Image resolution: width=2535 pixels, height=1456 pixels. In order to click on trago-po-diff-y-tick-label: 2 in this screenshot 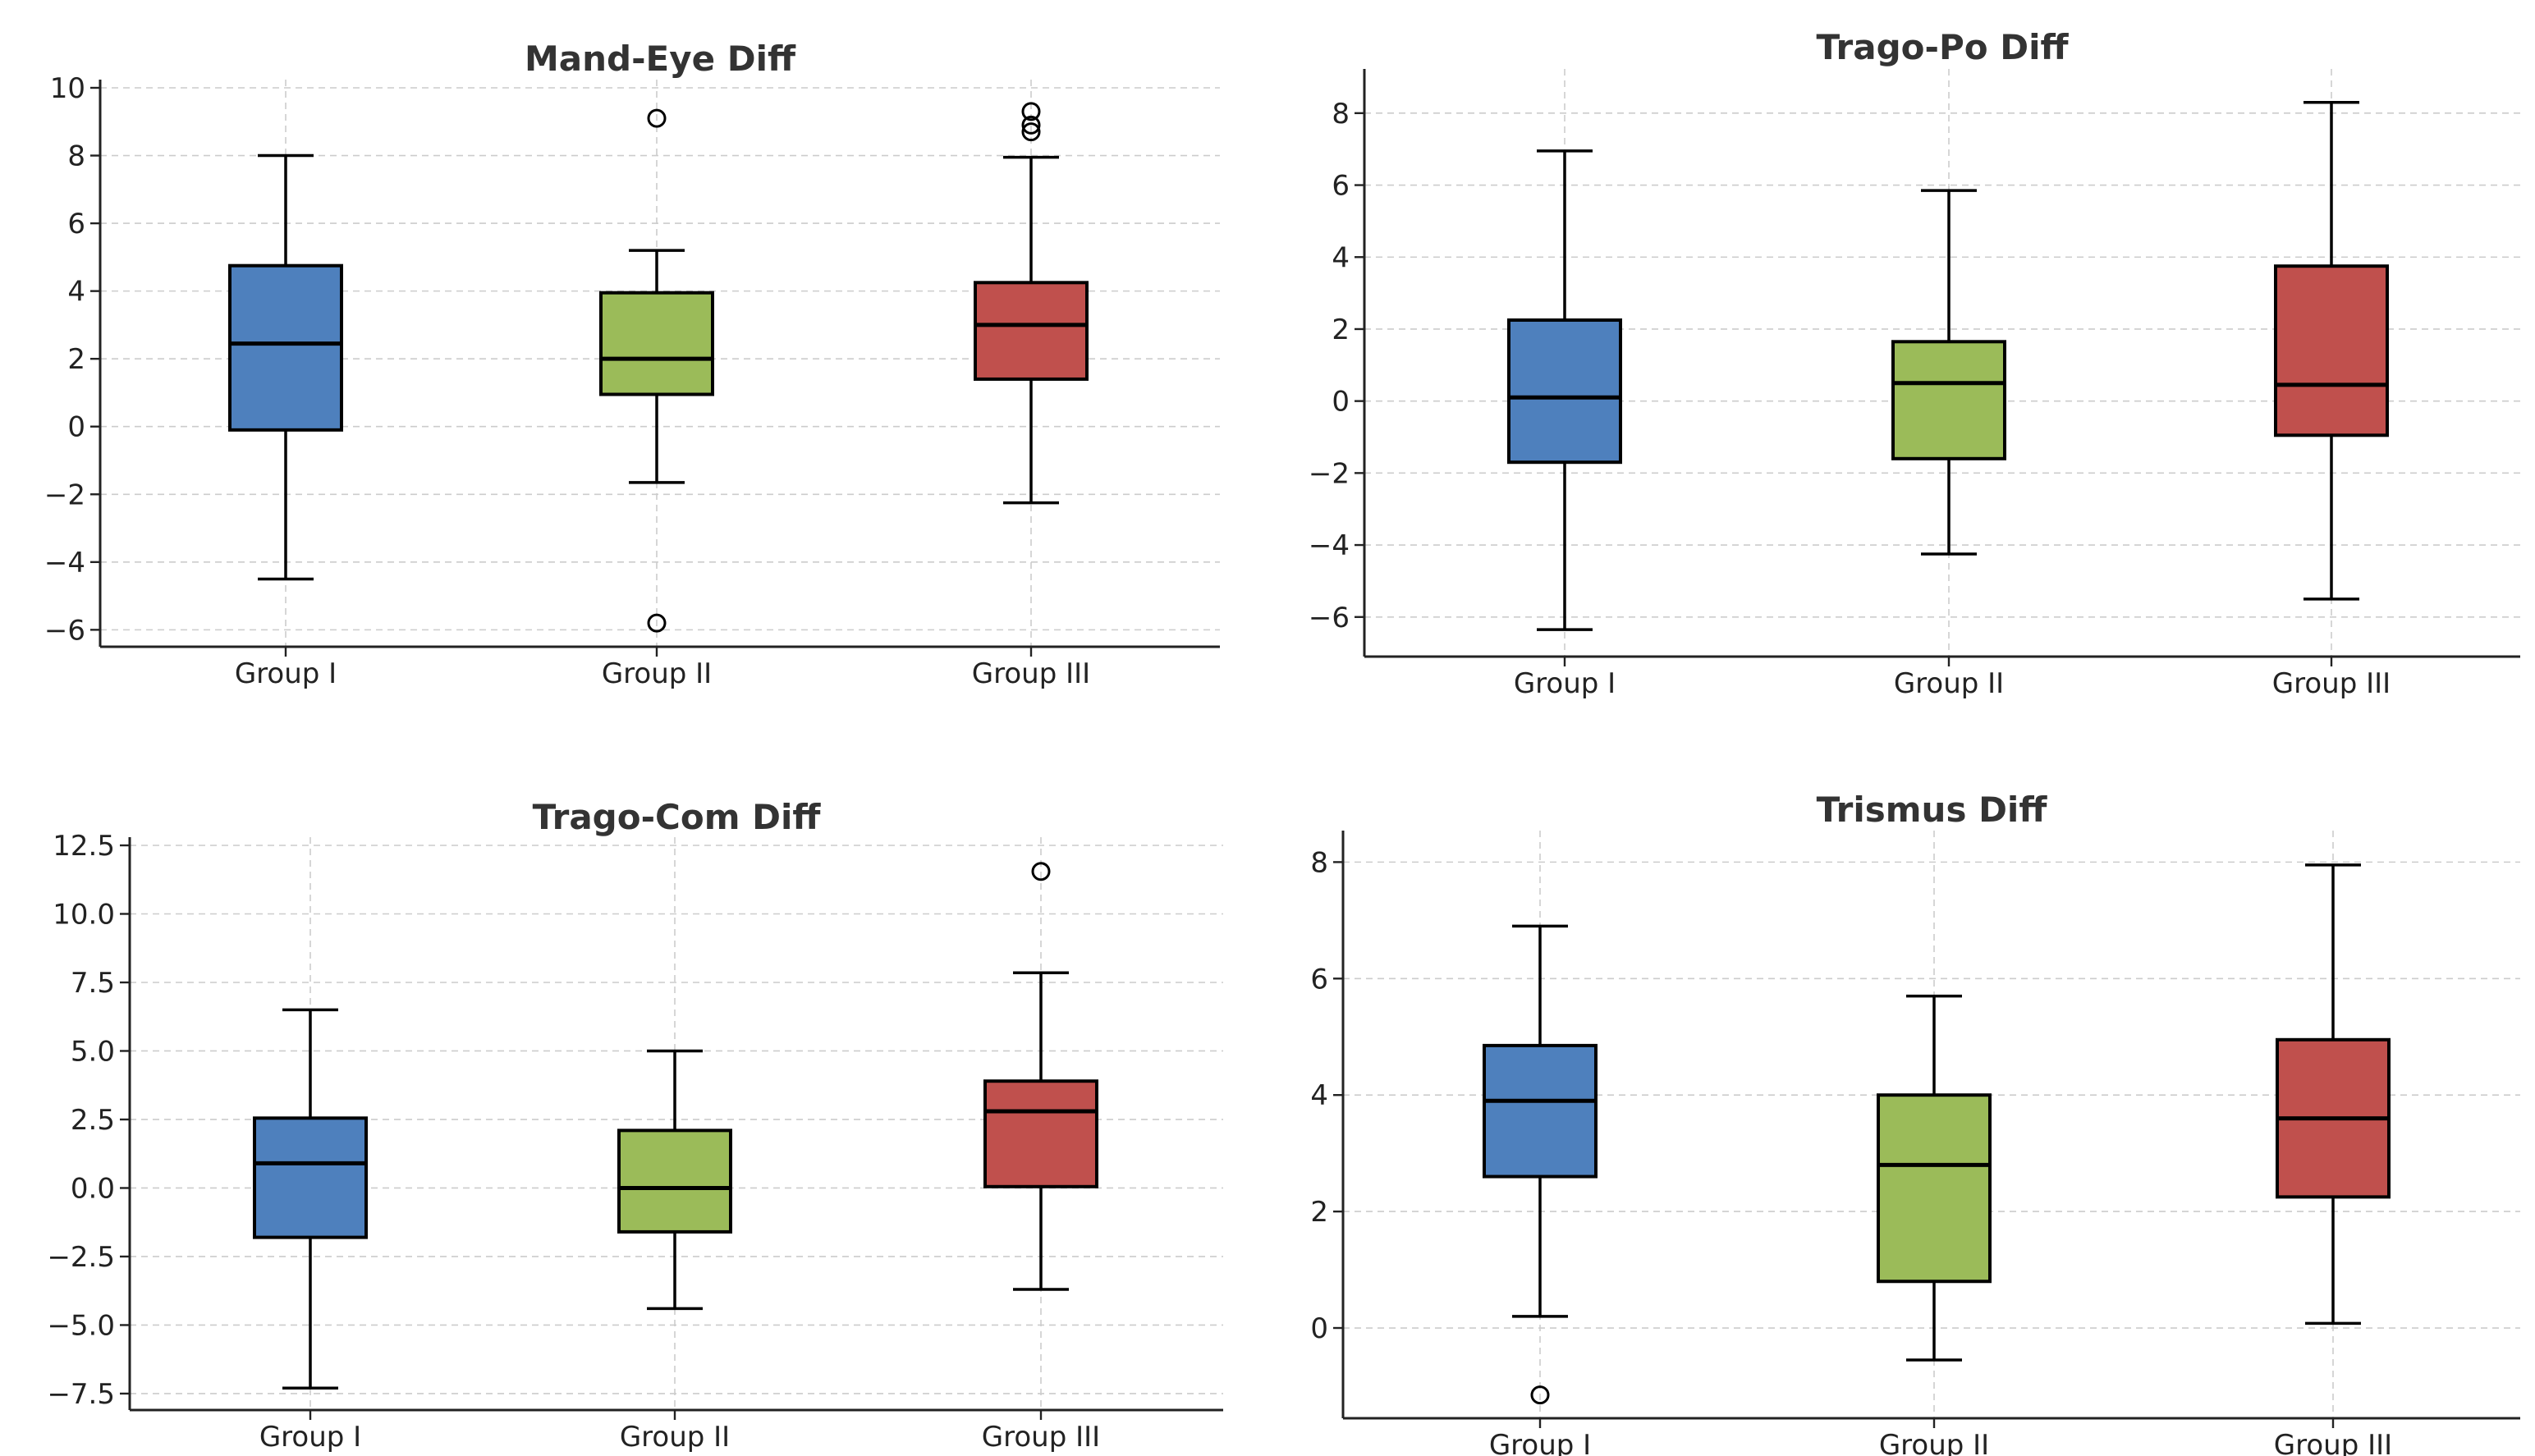, I will do `click(1341, 330)`.